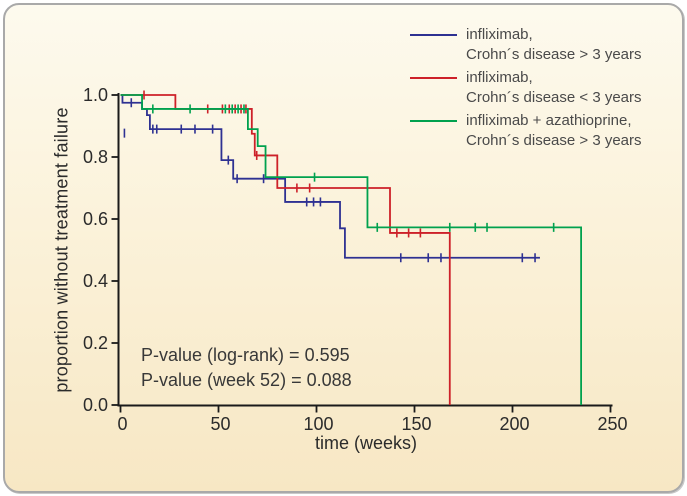 Image resolution: width=687 pixels, height=496 pixels. What do you see at coordinates (95, 95) in the screenshot?
I see `y-tick-label: 1.0` at bounding box center [95, 95].